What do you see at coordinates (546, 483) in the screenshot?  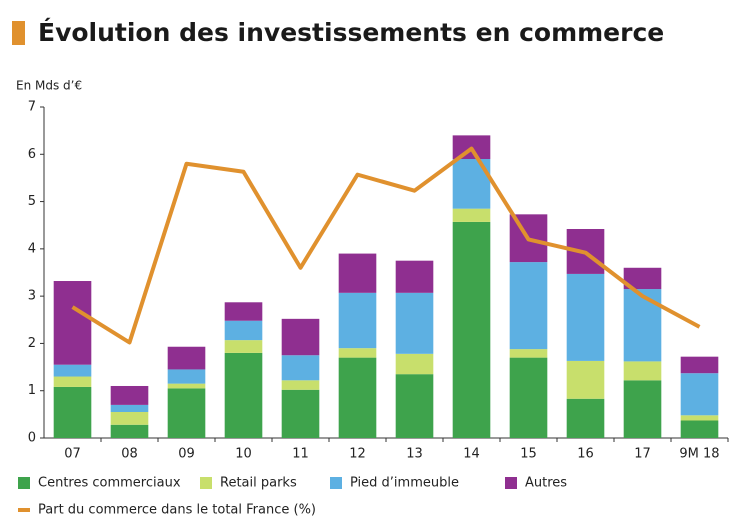 I see `legend-label: Autres` at bounding box center [546, 483].